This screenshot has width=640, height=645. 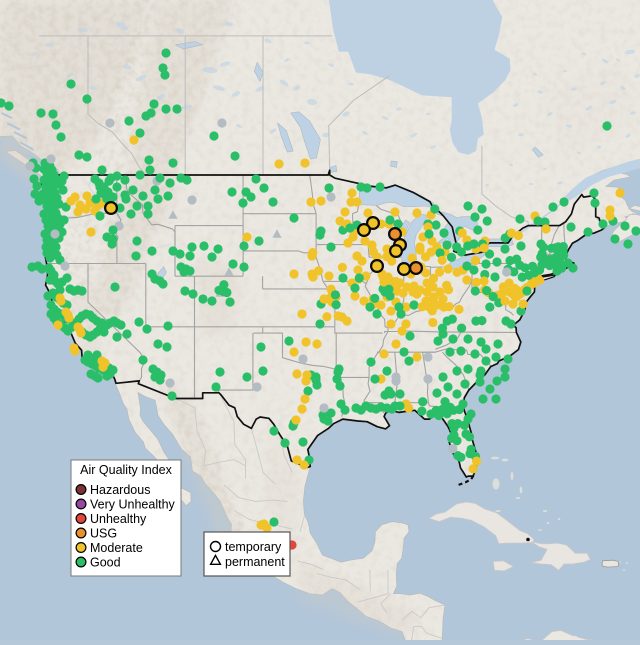 I want to click on svg-text: Very Unhealthy, so click(x=133, y=505).